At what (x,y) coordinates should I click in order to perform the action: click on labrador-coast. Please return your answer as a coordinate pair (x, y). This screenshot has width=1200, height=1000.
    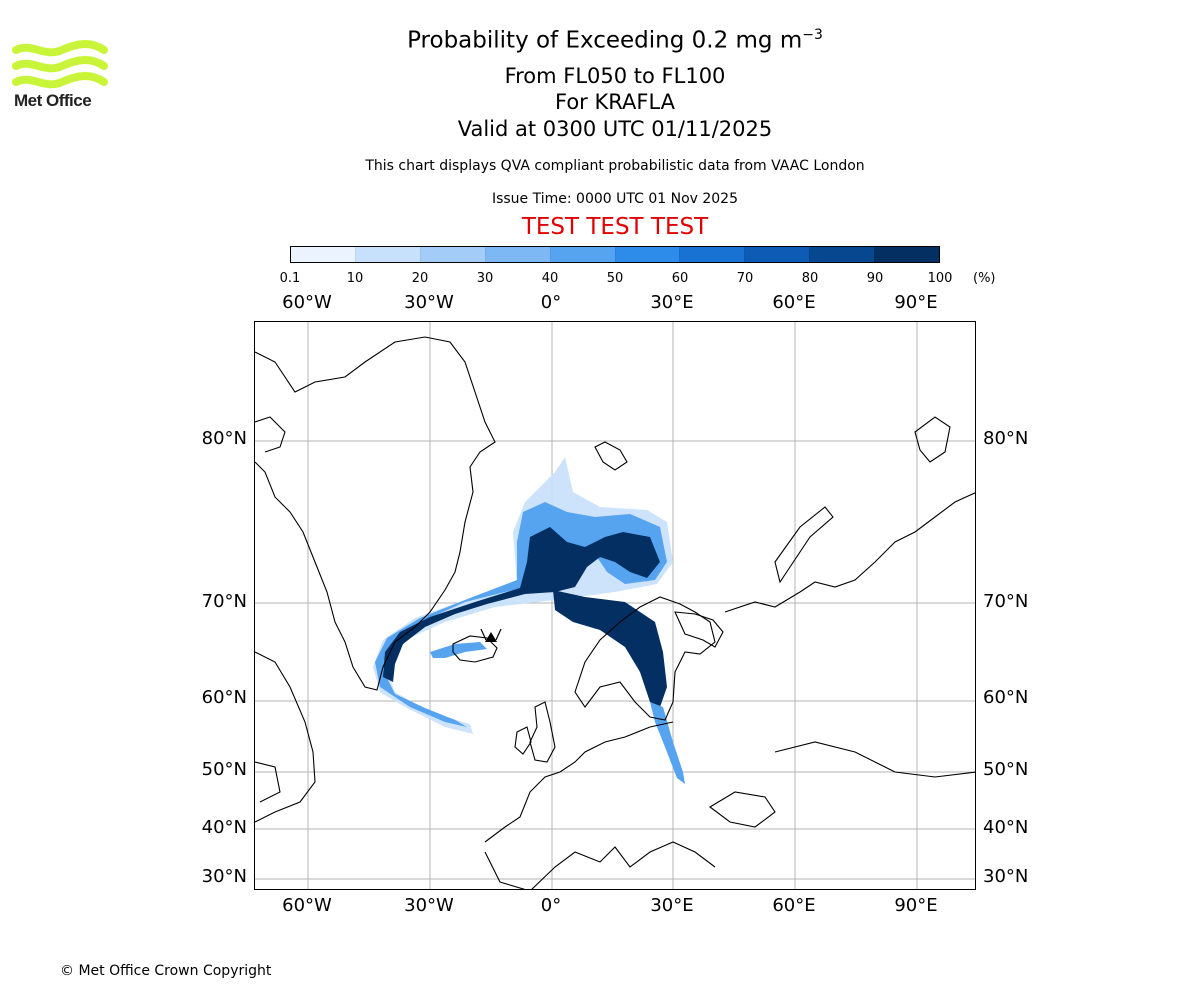
    Looking at the image, I should click on (285, 737).